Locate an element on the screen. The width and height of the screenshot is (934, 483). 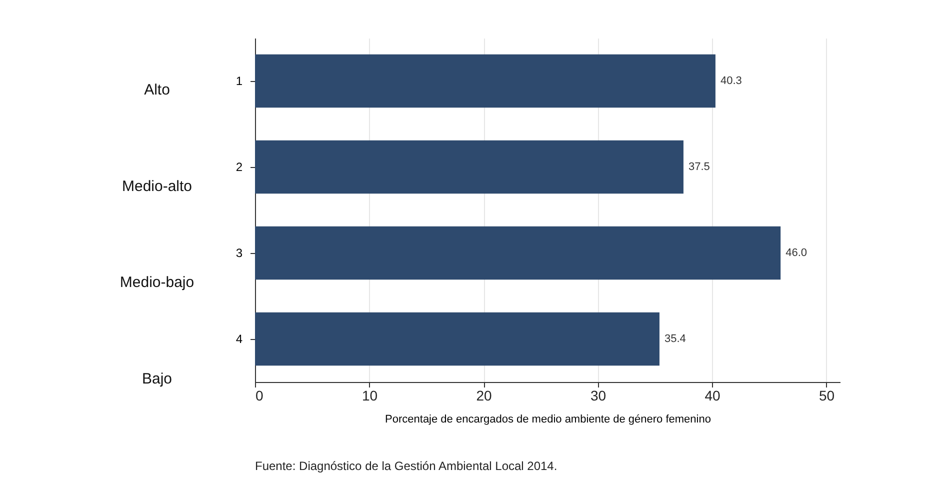
text: Bajo is located at coordinates (157, 379).